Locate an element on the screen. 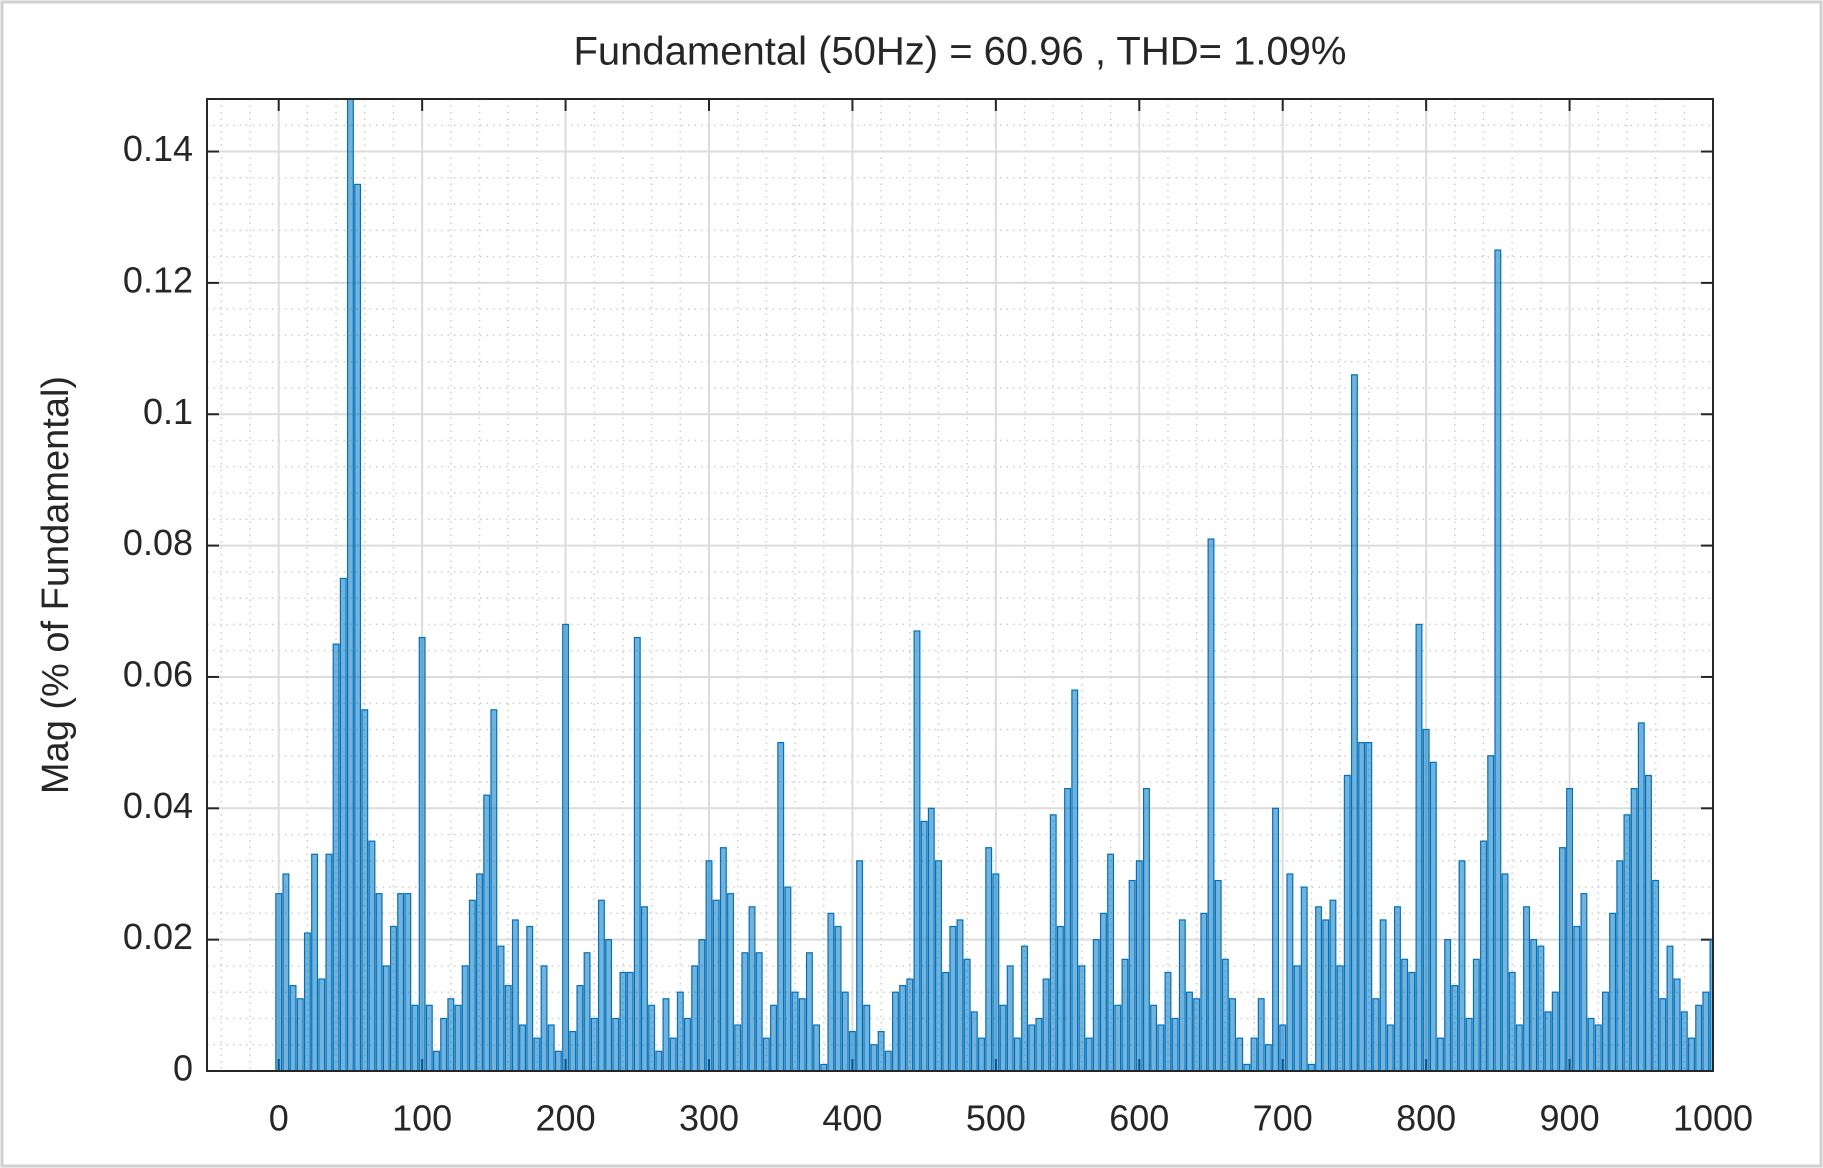  x-tick-label: 0 is located at coordinates (279, 1118).